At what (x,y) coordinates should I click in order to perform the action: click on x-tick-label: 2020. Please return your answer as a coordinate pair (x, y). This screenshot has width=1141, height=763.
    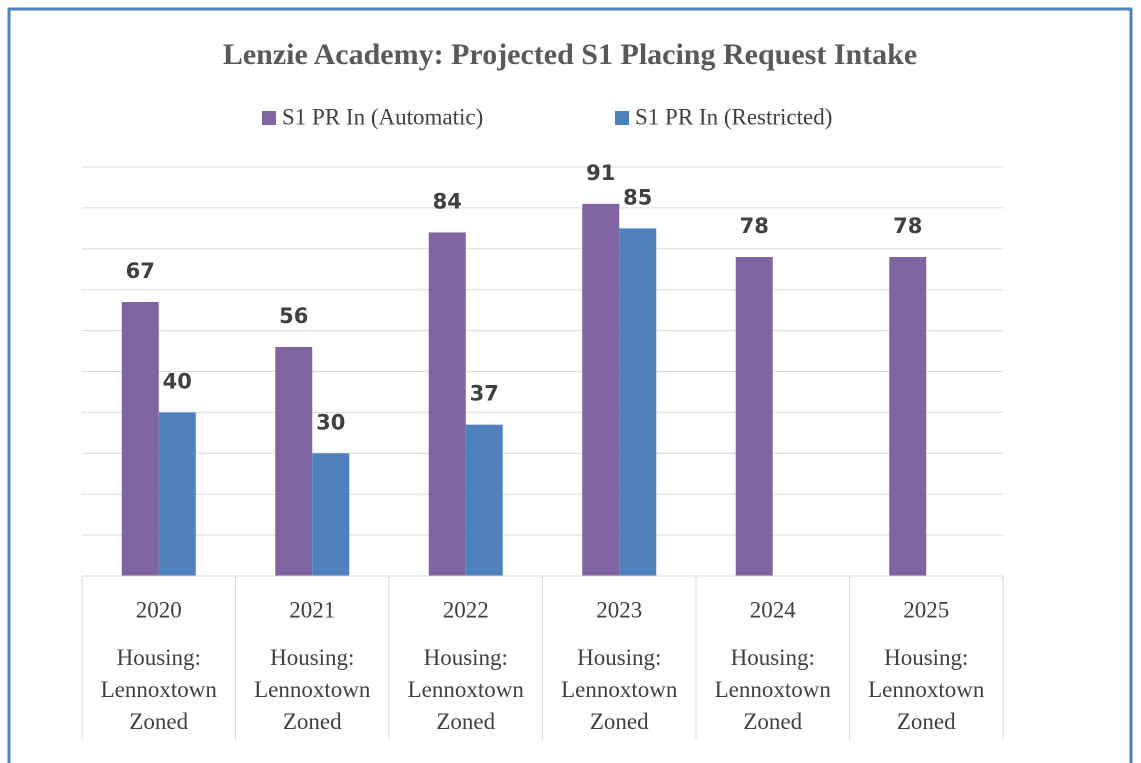
    Looking at the image, I should click on (159, 609).